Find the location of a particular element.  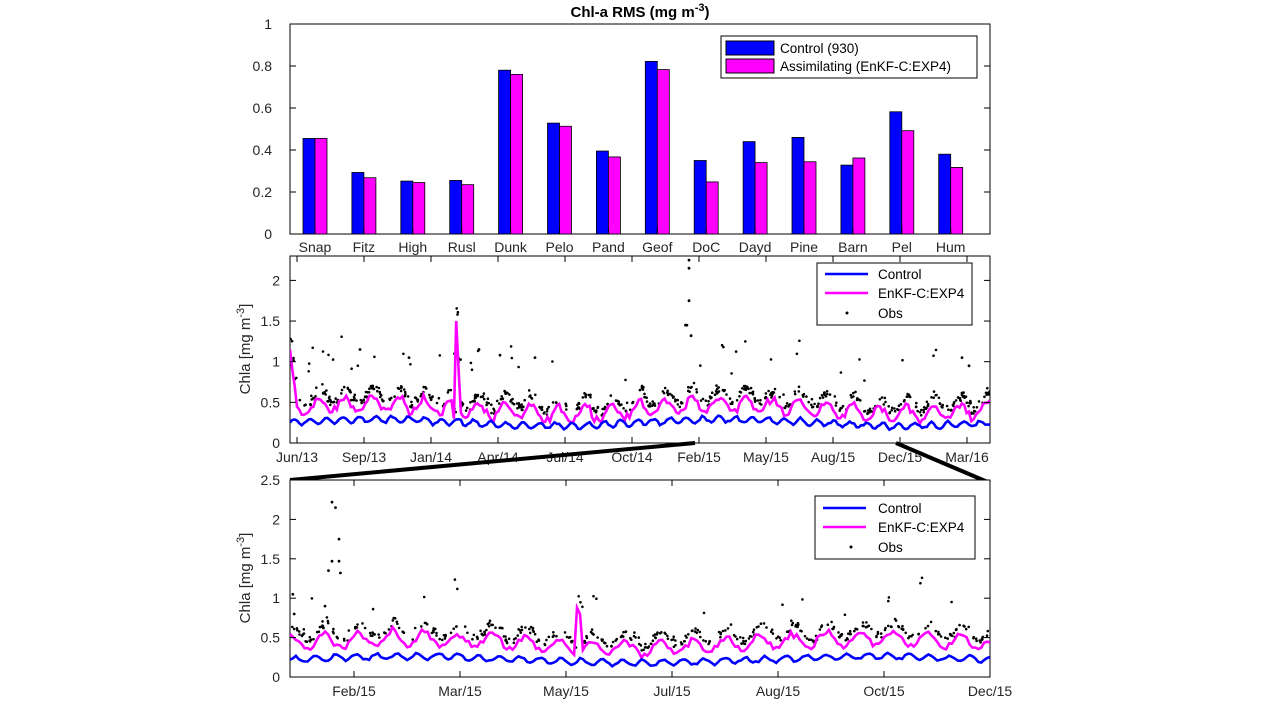

bar-assimilating-fitz is located at coordinates (370, 206).